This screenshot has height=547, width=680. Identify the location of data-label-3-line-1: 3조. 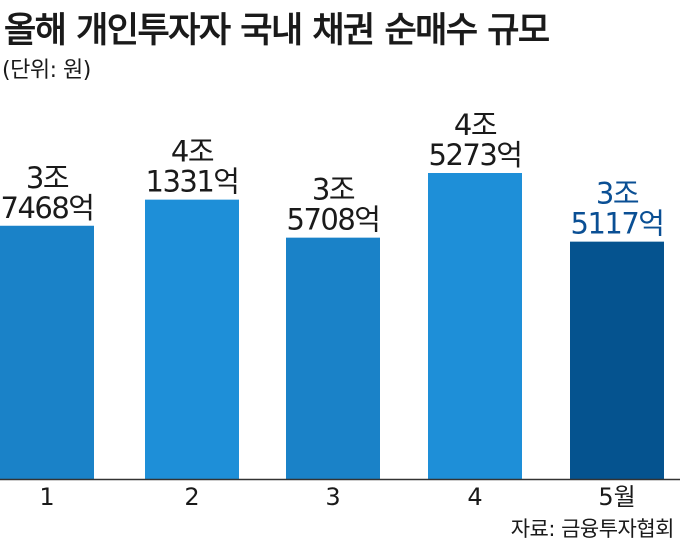
(333, 190).